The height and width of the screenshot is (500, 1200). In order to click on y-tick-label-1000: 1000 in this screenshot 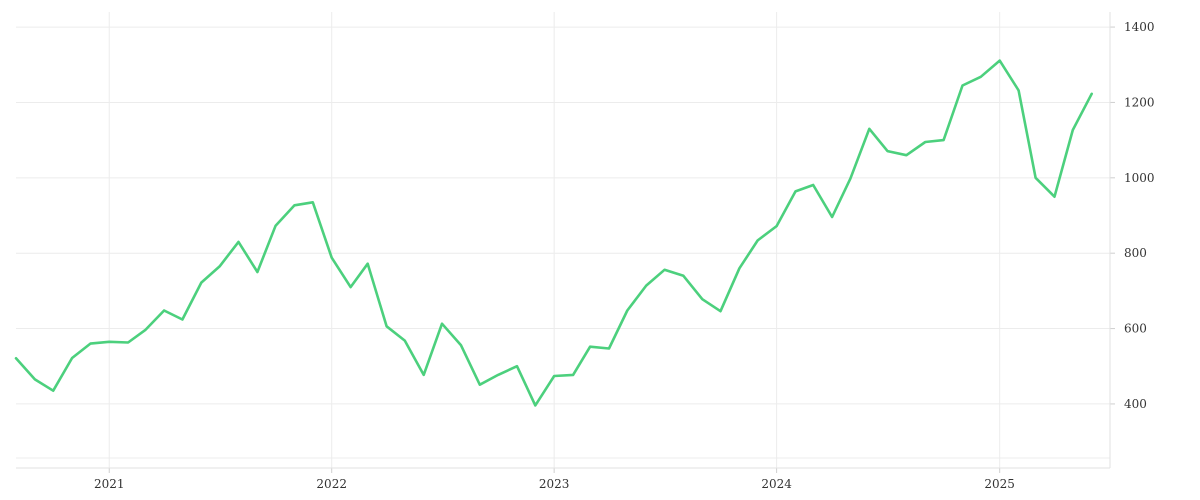, I will do `click(1139, 178)`.